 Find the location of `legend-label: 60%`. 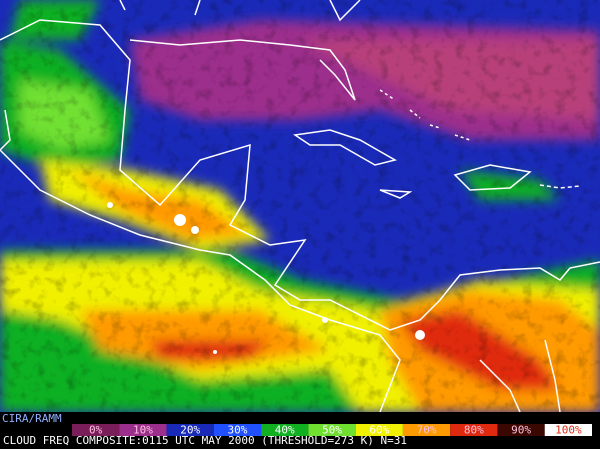

legend-label: 60% is located at coordinates (379, 430).